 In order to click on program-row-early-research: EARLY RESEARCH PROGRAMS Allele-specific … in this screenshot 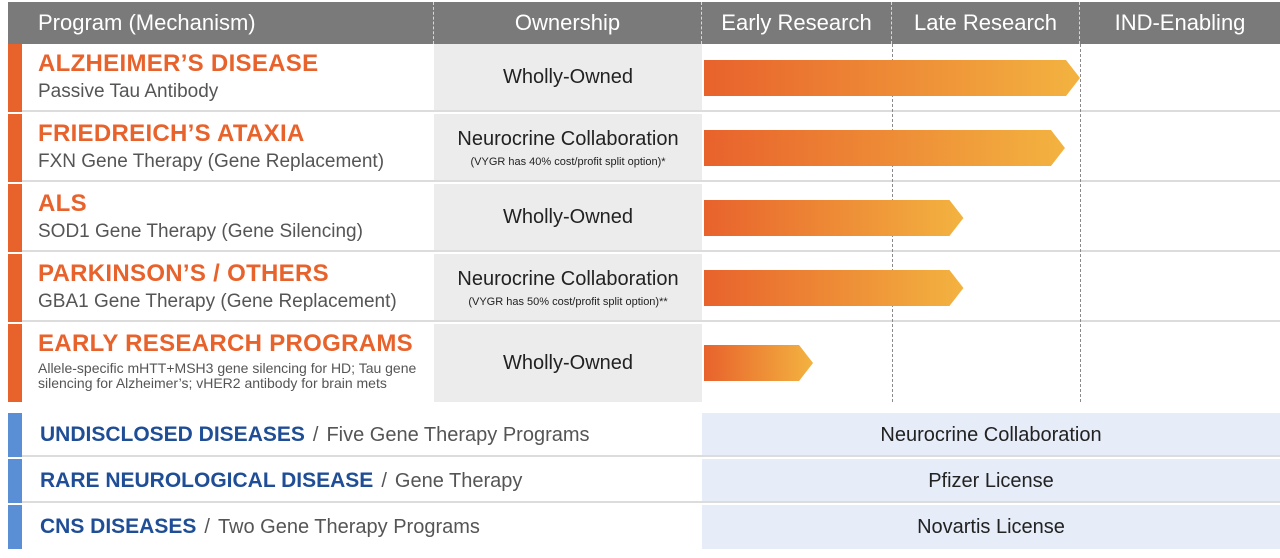, I will do `click(644, 363)`.